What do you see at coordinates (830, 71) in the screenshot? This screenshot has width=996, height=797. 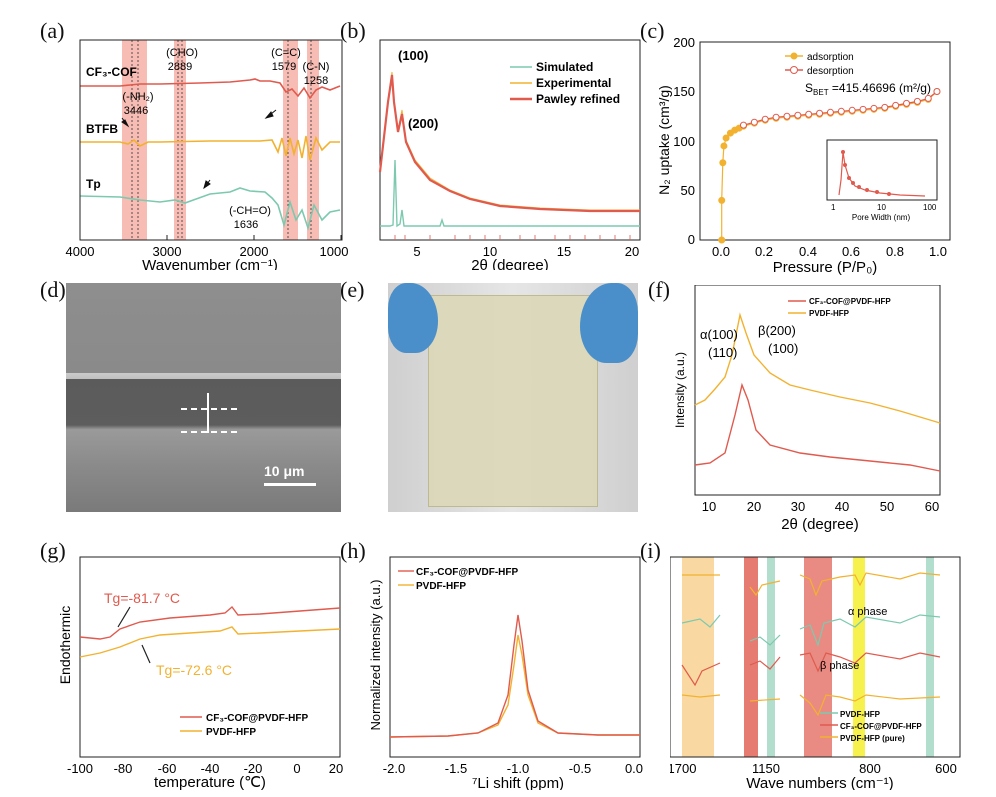 I see `legend-desorption: desorption` at bounding box center [830, 71].